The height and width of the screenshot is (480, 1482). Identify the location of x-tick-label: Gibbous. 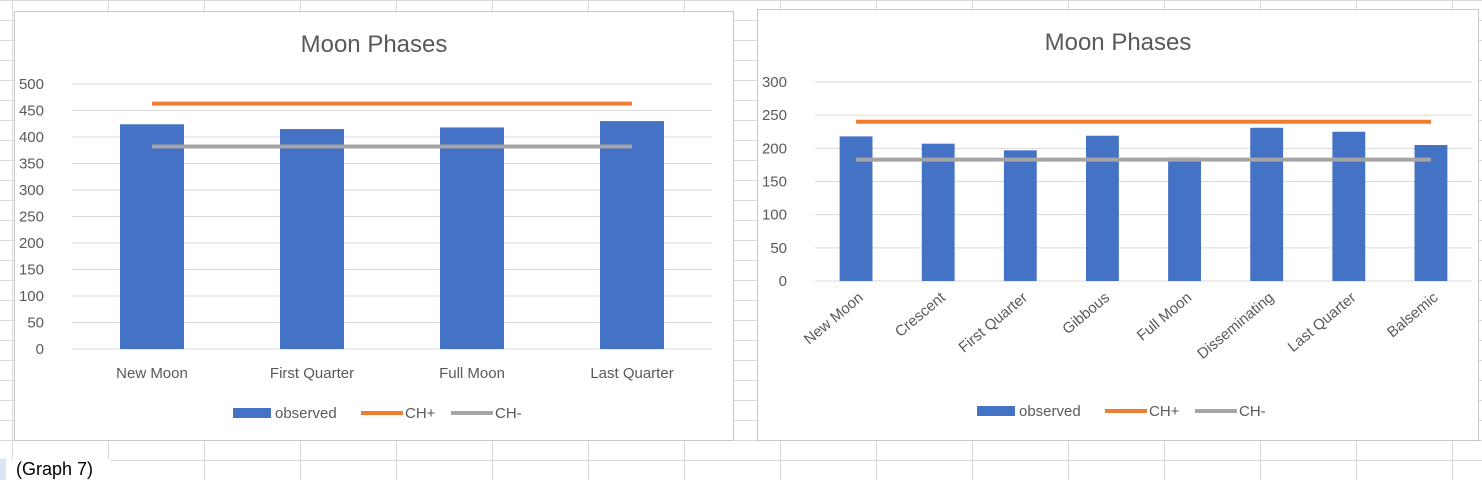
(1086, 313).